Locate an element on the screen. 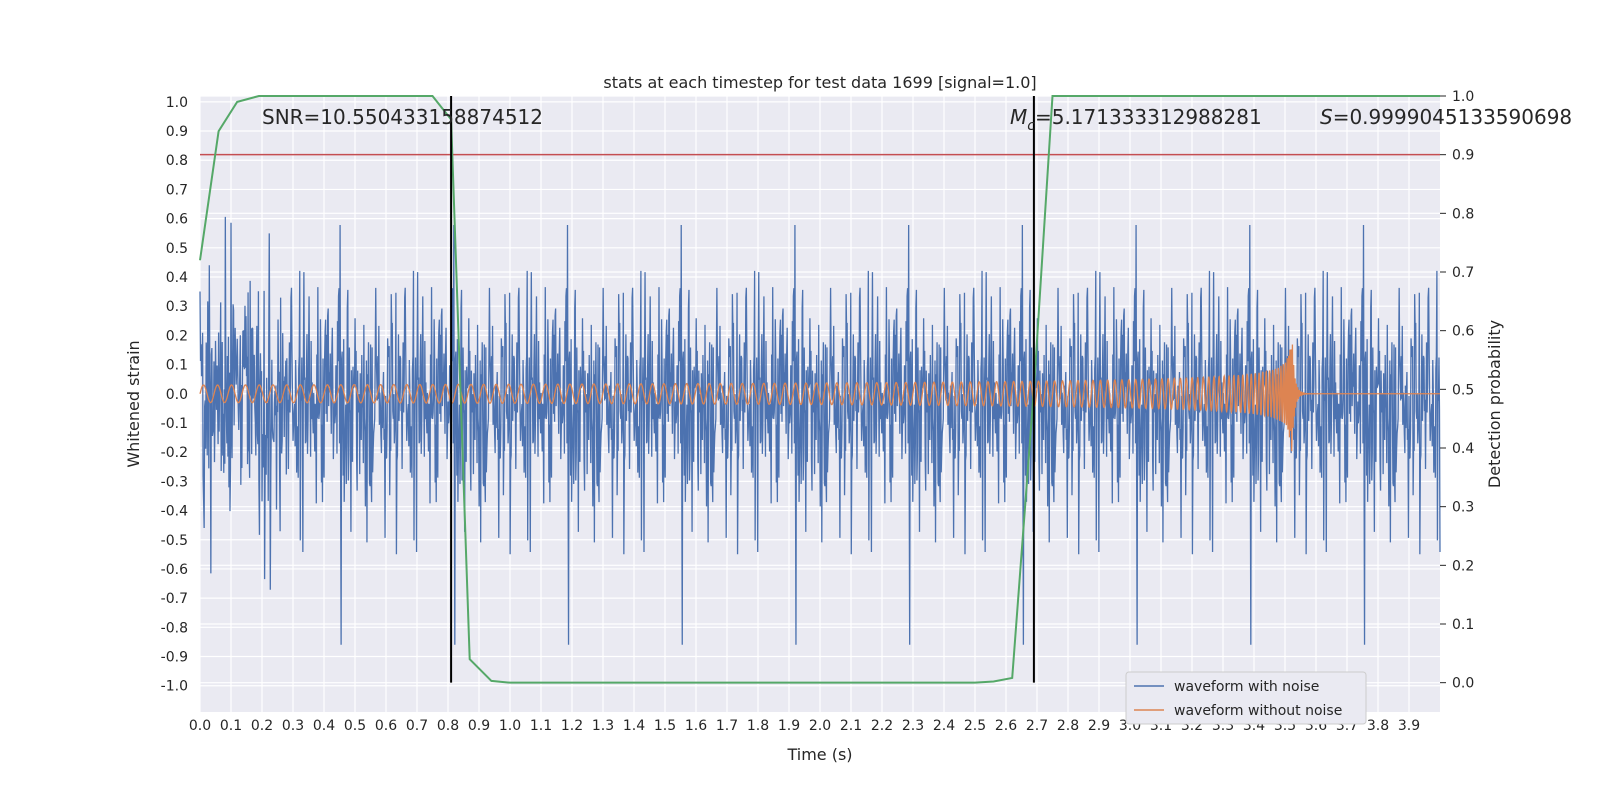  y2-tick-label: 0.6 is located at coordinates (1463, 332).